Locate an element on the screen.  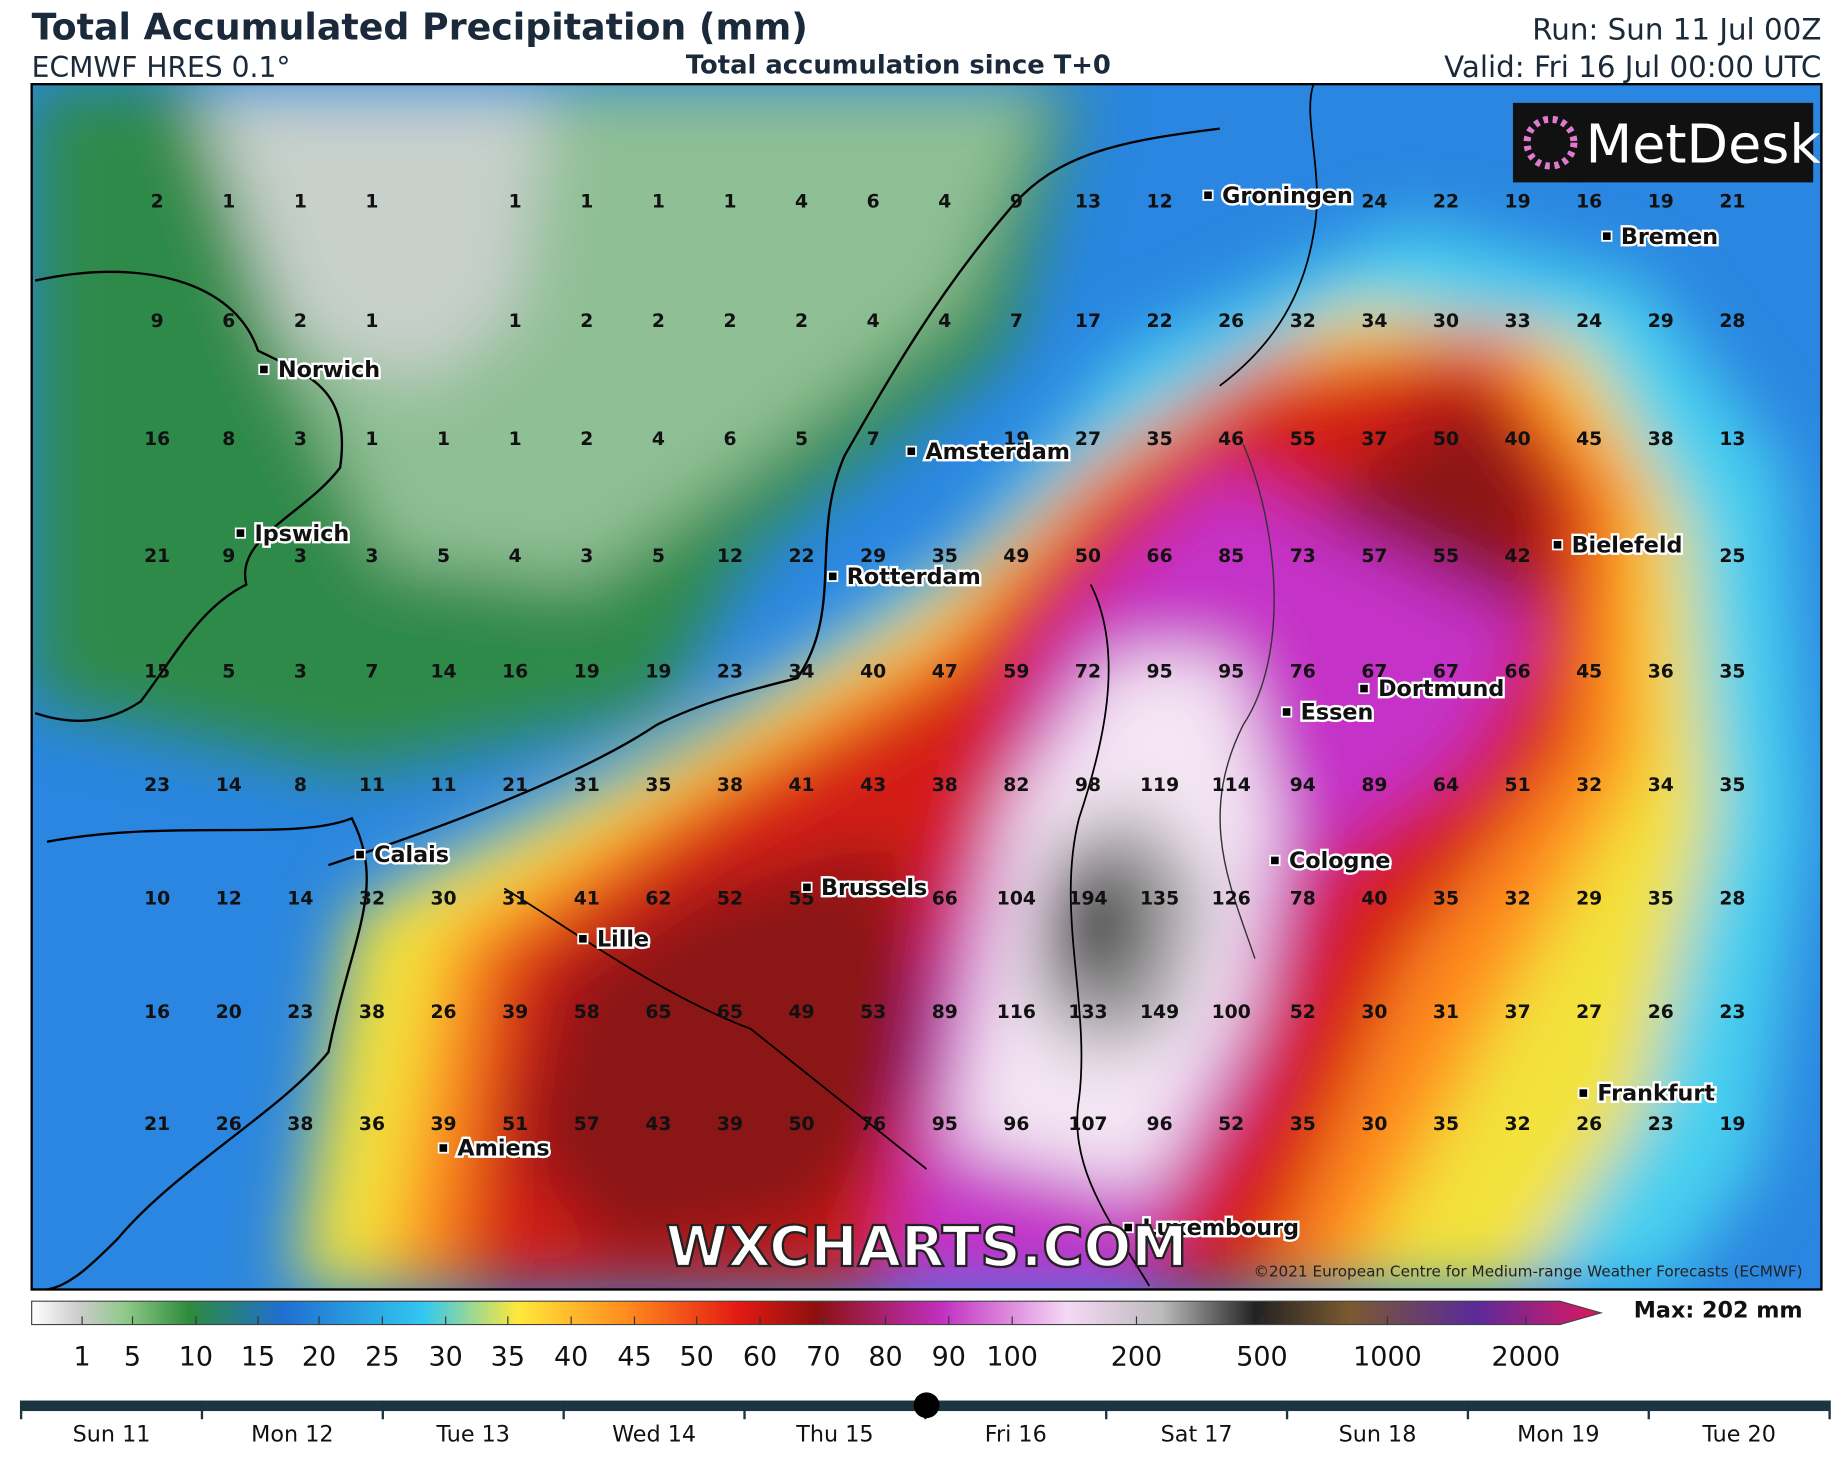
city-label: Ipswich is located at coordinates (301, 533).